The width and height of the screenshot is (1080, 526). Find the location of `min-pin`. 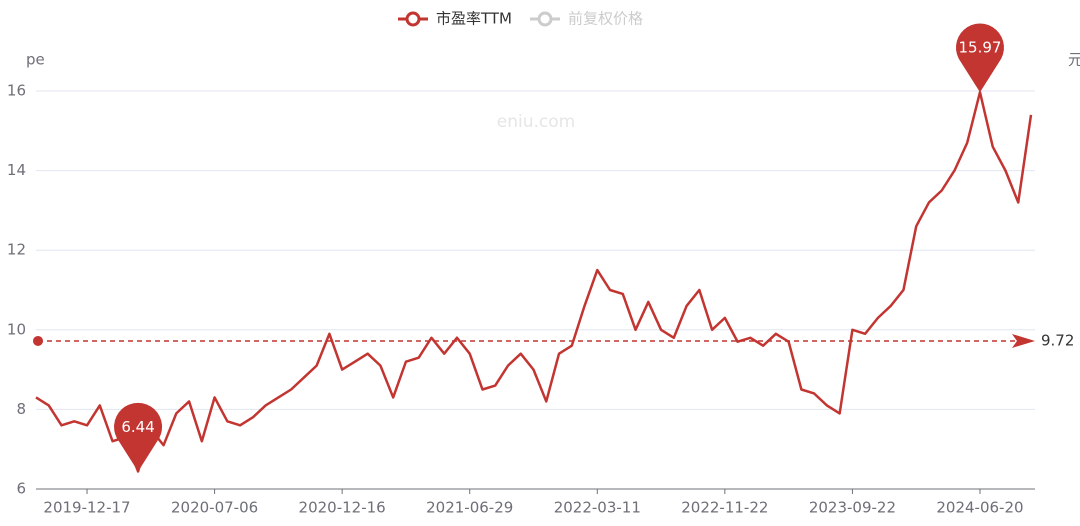

min-pin is located at coordinates (138, 437).